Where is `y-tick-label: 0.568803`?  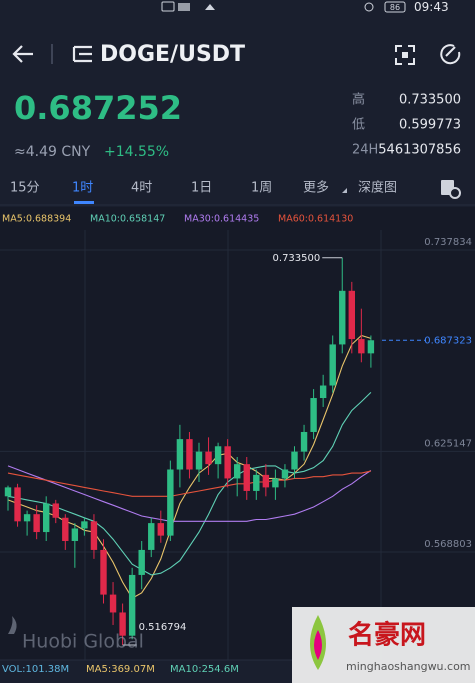
y-tick-label: 0.568803 is located at coordinates (448, 544).